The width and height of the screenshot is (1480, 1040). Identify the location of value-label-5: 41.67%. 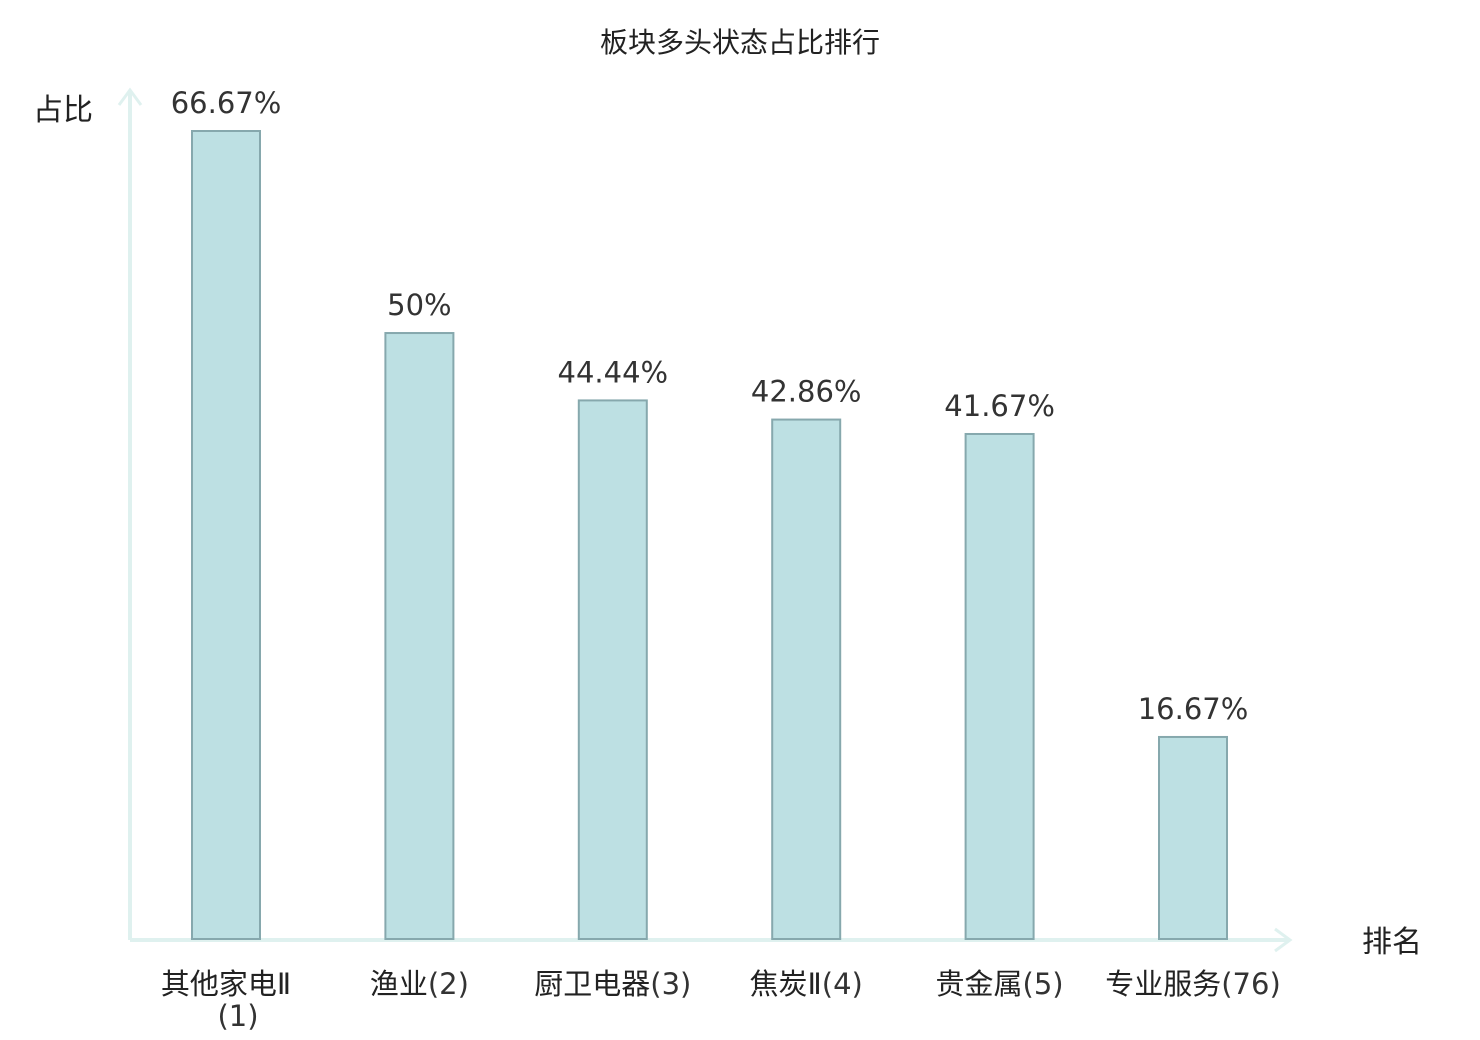
(999, 406).